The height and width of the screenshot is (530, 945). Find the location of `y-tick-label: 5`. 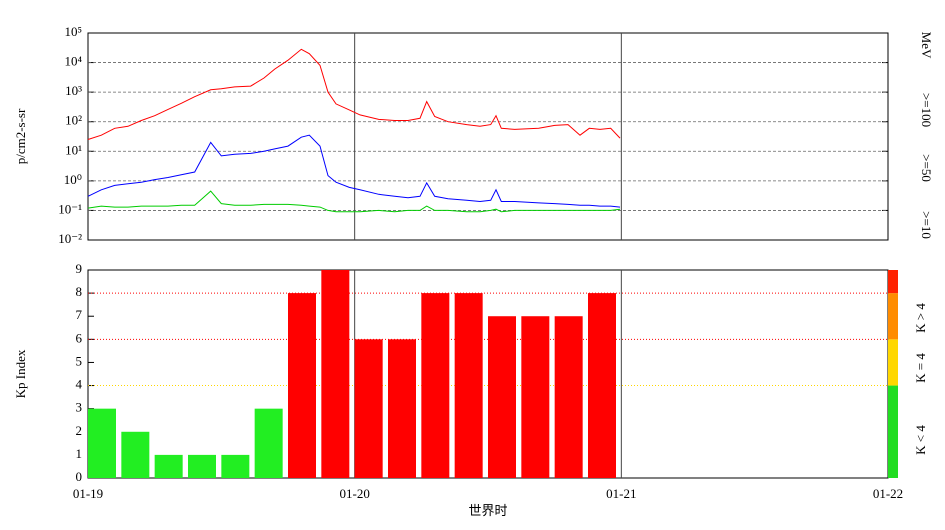

y-tick-label: 5 is located at coordinates (79, 360).